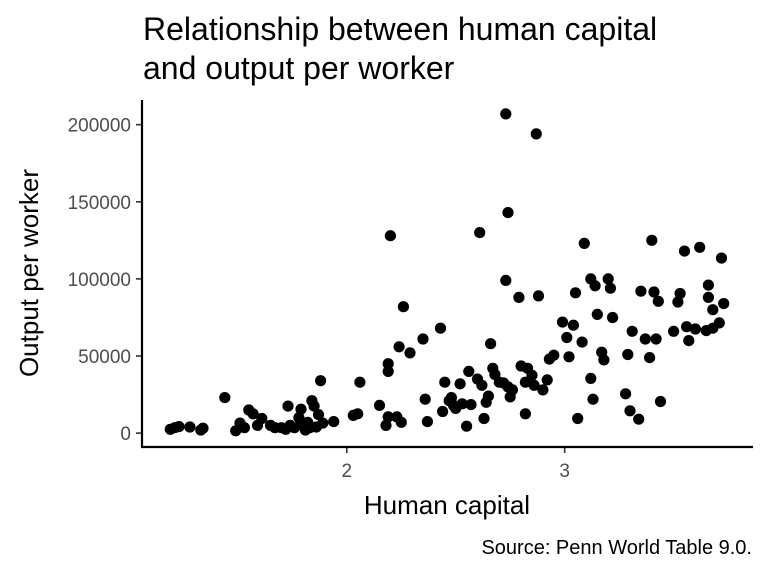 Image resolution: width=768 pixels, height=576 pixels. I want to click on y-axis-ticks: 0 50000 100000 150000 200000, so click(105, 280).